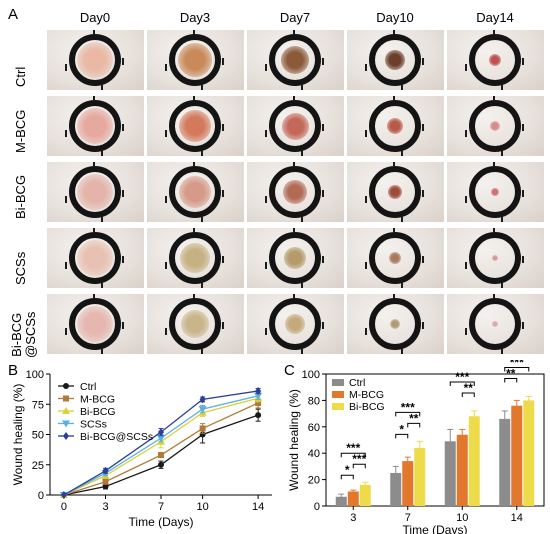 This screenshot has height=534, width=550. Describe the element at coordinates (64, 507) in the screenshot. I see `x-tick-label: 0` at that location.